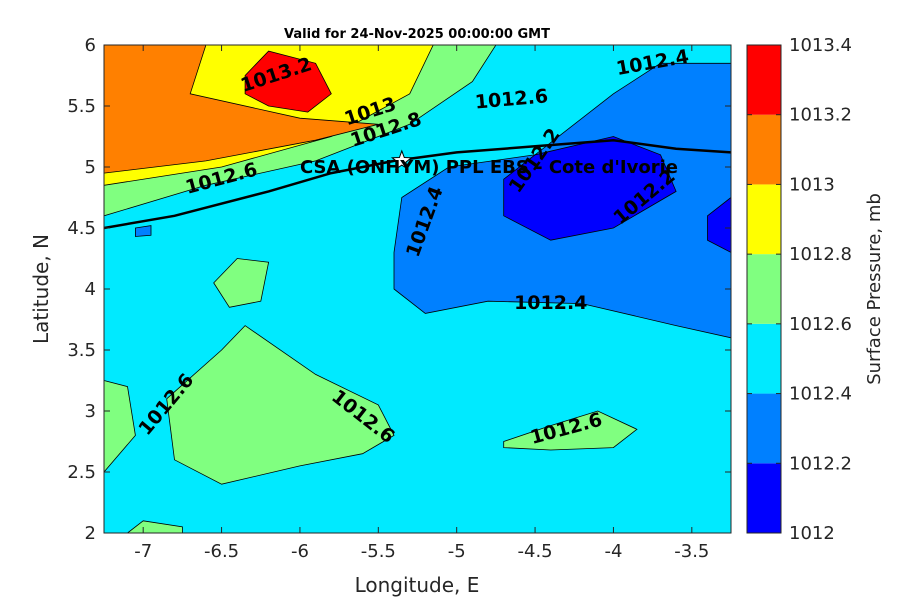 The image size is (900, 600). Describe the element at coordinates (570, 430) in the screenshot. I see `contour-region-se-1012.6` at that location.